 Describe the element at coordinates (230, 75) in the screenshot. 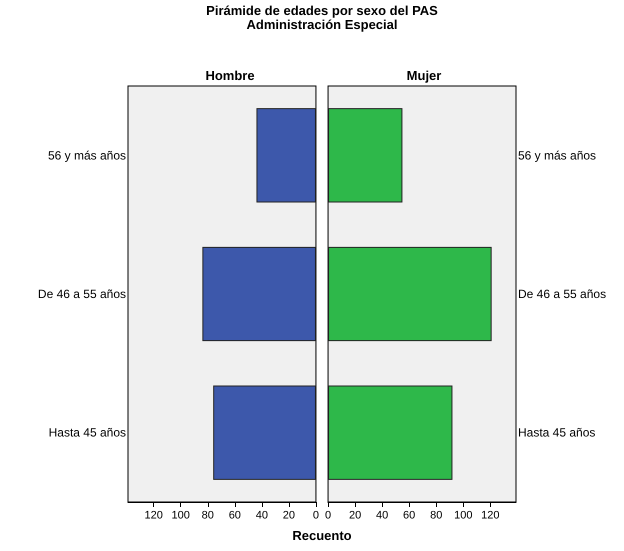

I see `series-label: Hombre` at that location.